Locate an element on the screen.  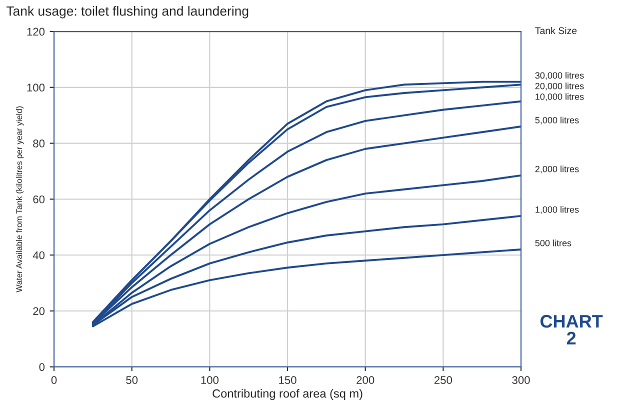
series-label: 20,000 litres is located at coordinates (559, 86).